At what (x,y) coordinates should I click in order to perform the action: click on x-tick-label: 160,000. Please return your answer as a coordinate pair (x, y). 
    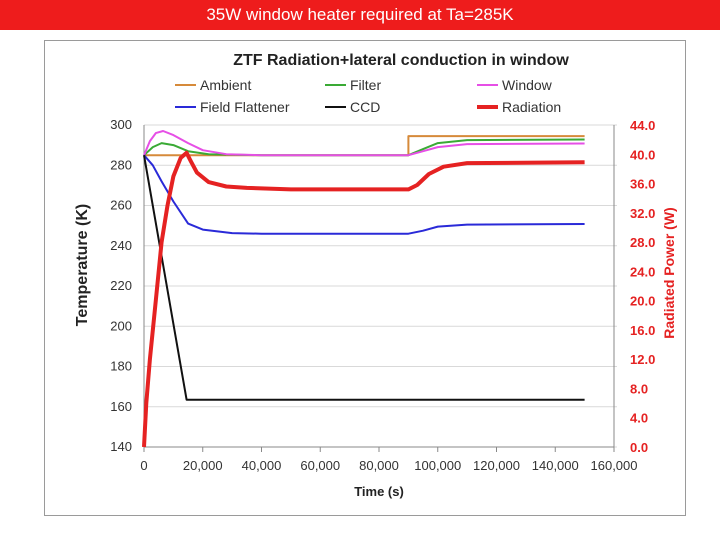
    Looking at the image, I should click on (614, 465).